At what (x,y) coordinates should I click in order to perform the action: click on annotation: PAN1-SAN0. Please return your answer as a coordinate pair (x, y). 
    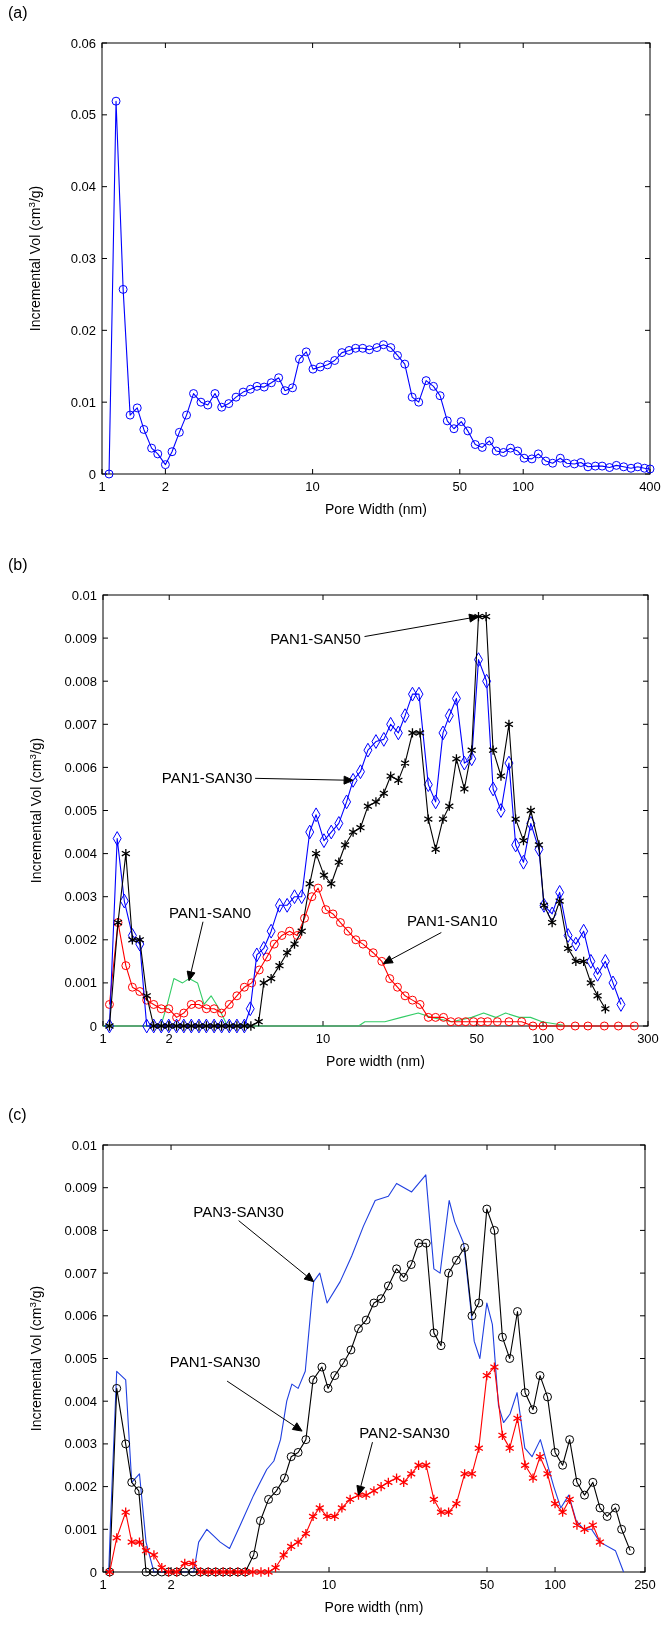
    Looking at the image, I should click on (210, 912).